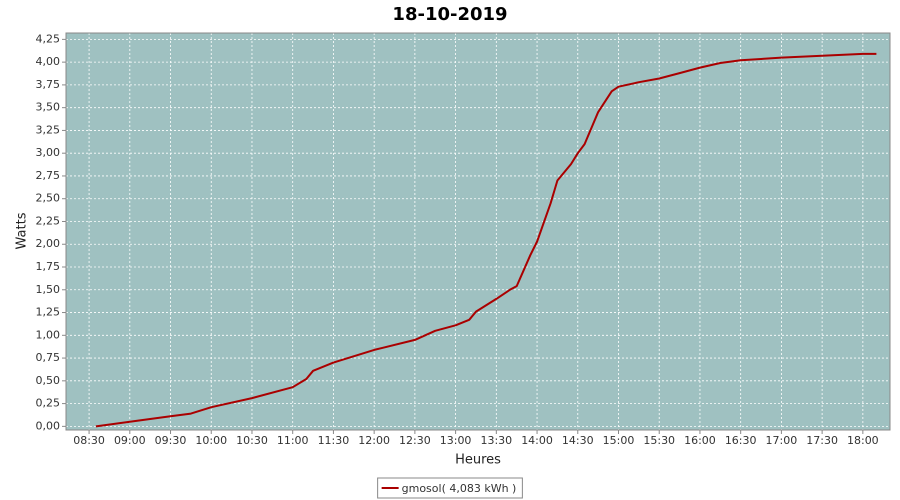 Image resolution: width=900 pixels, height=500 pixels. What do you see at coordinates (659, 440) in the screenshot?
I see `x-tick-label: 15:30` at bounding box center [659, 440].